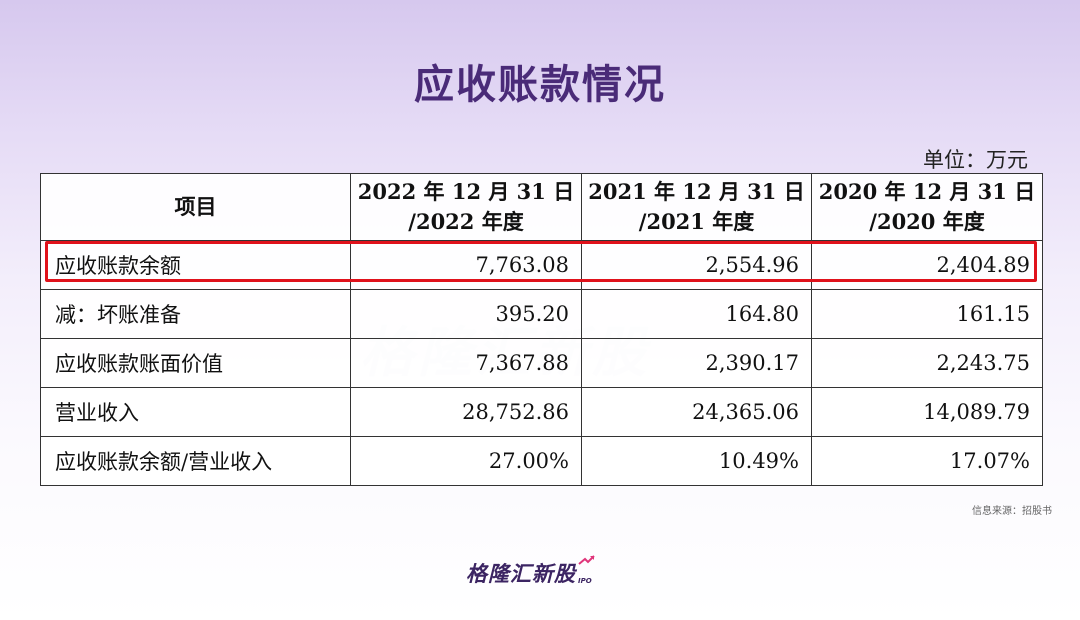  I want to click on cell-value: 2,243.75, so click(927, 363).